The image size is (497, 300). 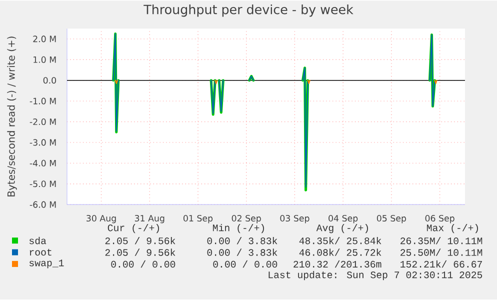 What do you see at coordinates (41, 252) in the screenshot?
I see `legend-label: root` at bounding box center [41, 252].